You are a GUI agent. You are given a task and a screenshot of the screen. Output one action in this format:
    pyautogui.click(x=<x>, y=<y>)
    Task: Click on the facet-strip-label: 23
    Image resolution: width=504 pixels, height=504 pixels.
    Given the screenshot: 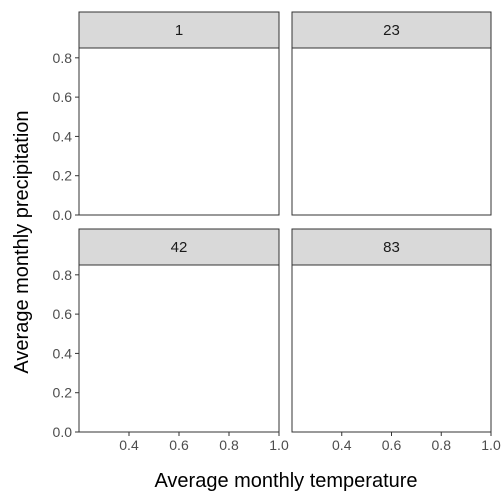 What is the action you would take?
    pyautogui.click(x=391, y=30)
    